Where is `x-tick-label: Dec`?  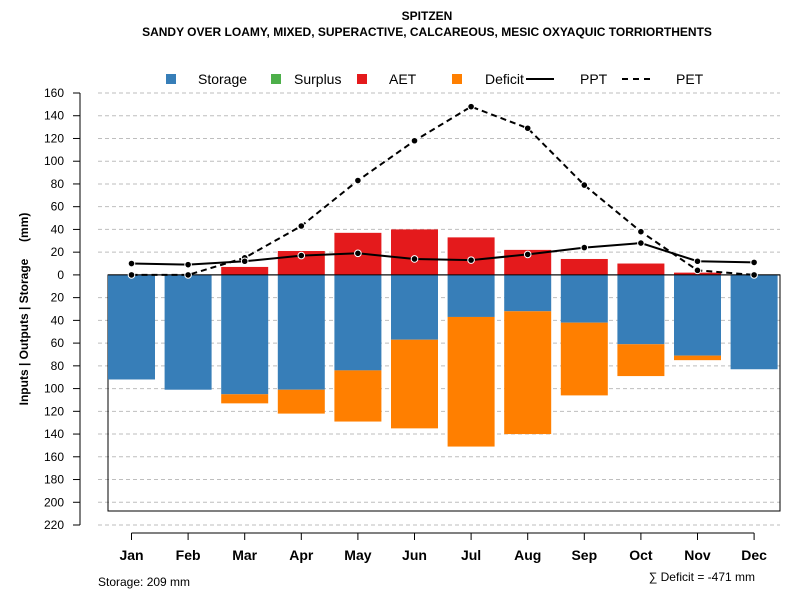 x-tick-label: Dec is located at coordinates (754, 555).